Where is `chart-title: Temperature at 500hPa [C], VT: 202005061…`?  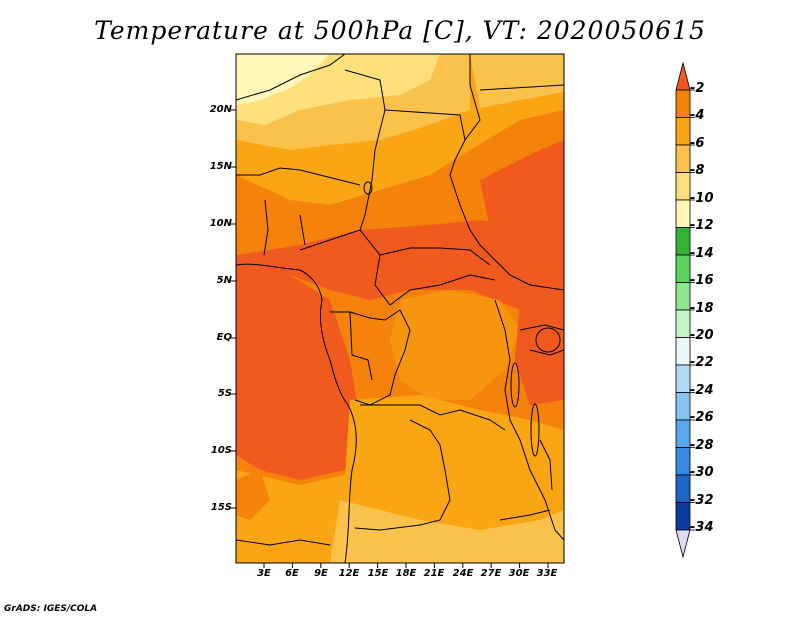 chart-title: Temperature at 500hPa [C], VT: 202005061… is located at coordinates (400, 30).